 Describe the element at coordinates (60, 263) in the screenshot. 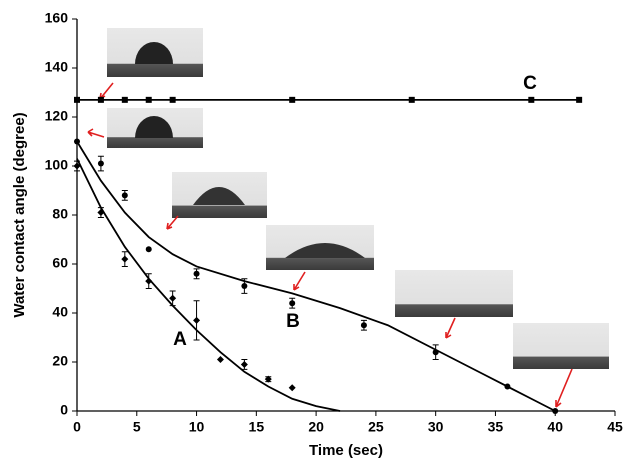

I see `y-tick-label: 60` at that location.